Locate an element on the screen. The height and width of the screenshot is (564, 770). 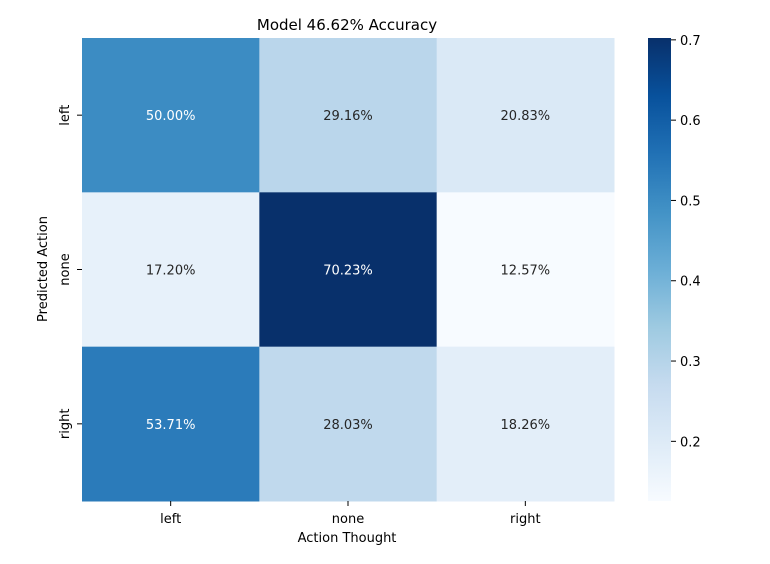
cell-value-label: 70.23% is located at coordinates (348, 271).